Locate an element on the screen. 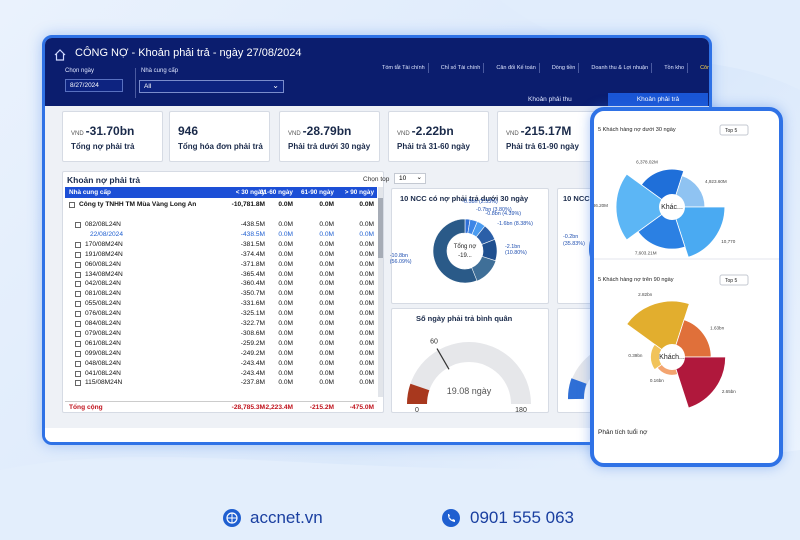  row-label: 134/08M24N is located at coordinates (104, 274).